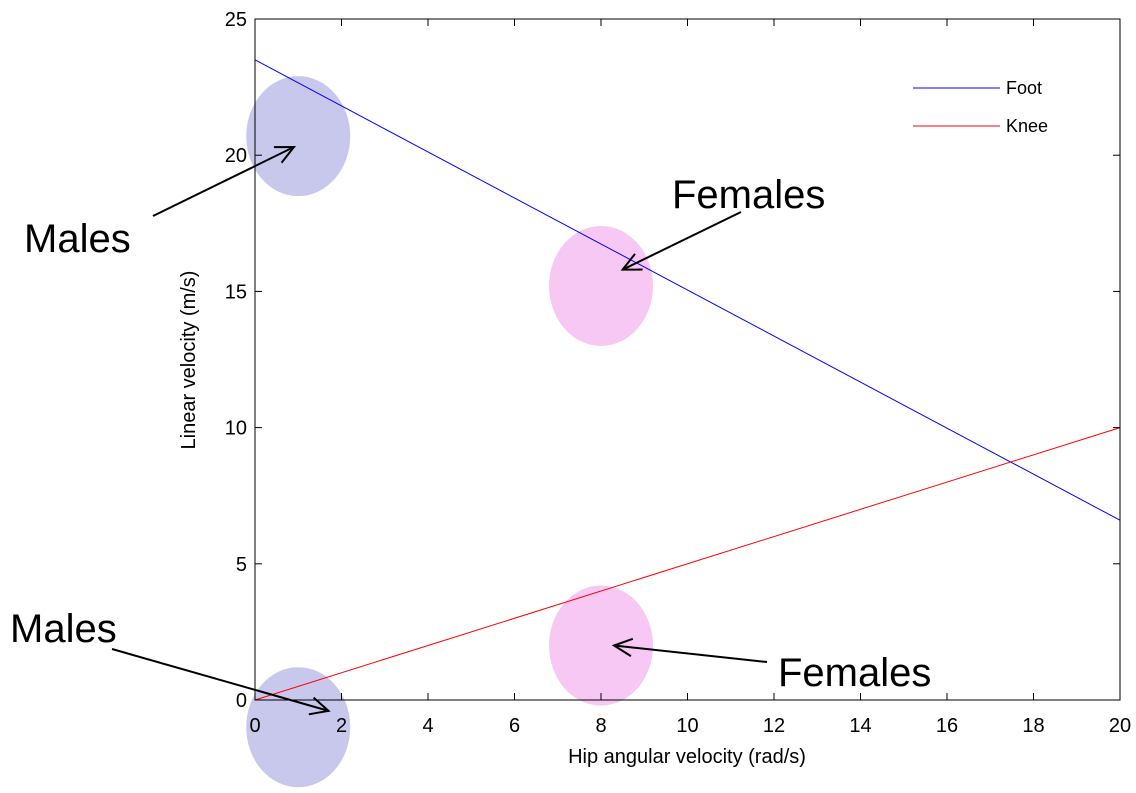 The image size is (1136, 793). Describe the element at coordinates (427, 726) in the screenshot. I see `x-tick-label: 4` at that location.